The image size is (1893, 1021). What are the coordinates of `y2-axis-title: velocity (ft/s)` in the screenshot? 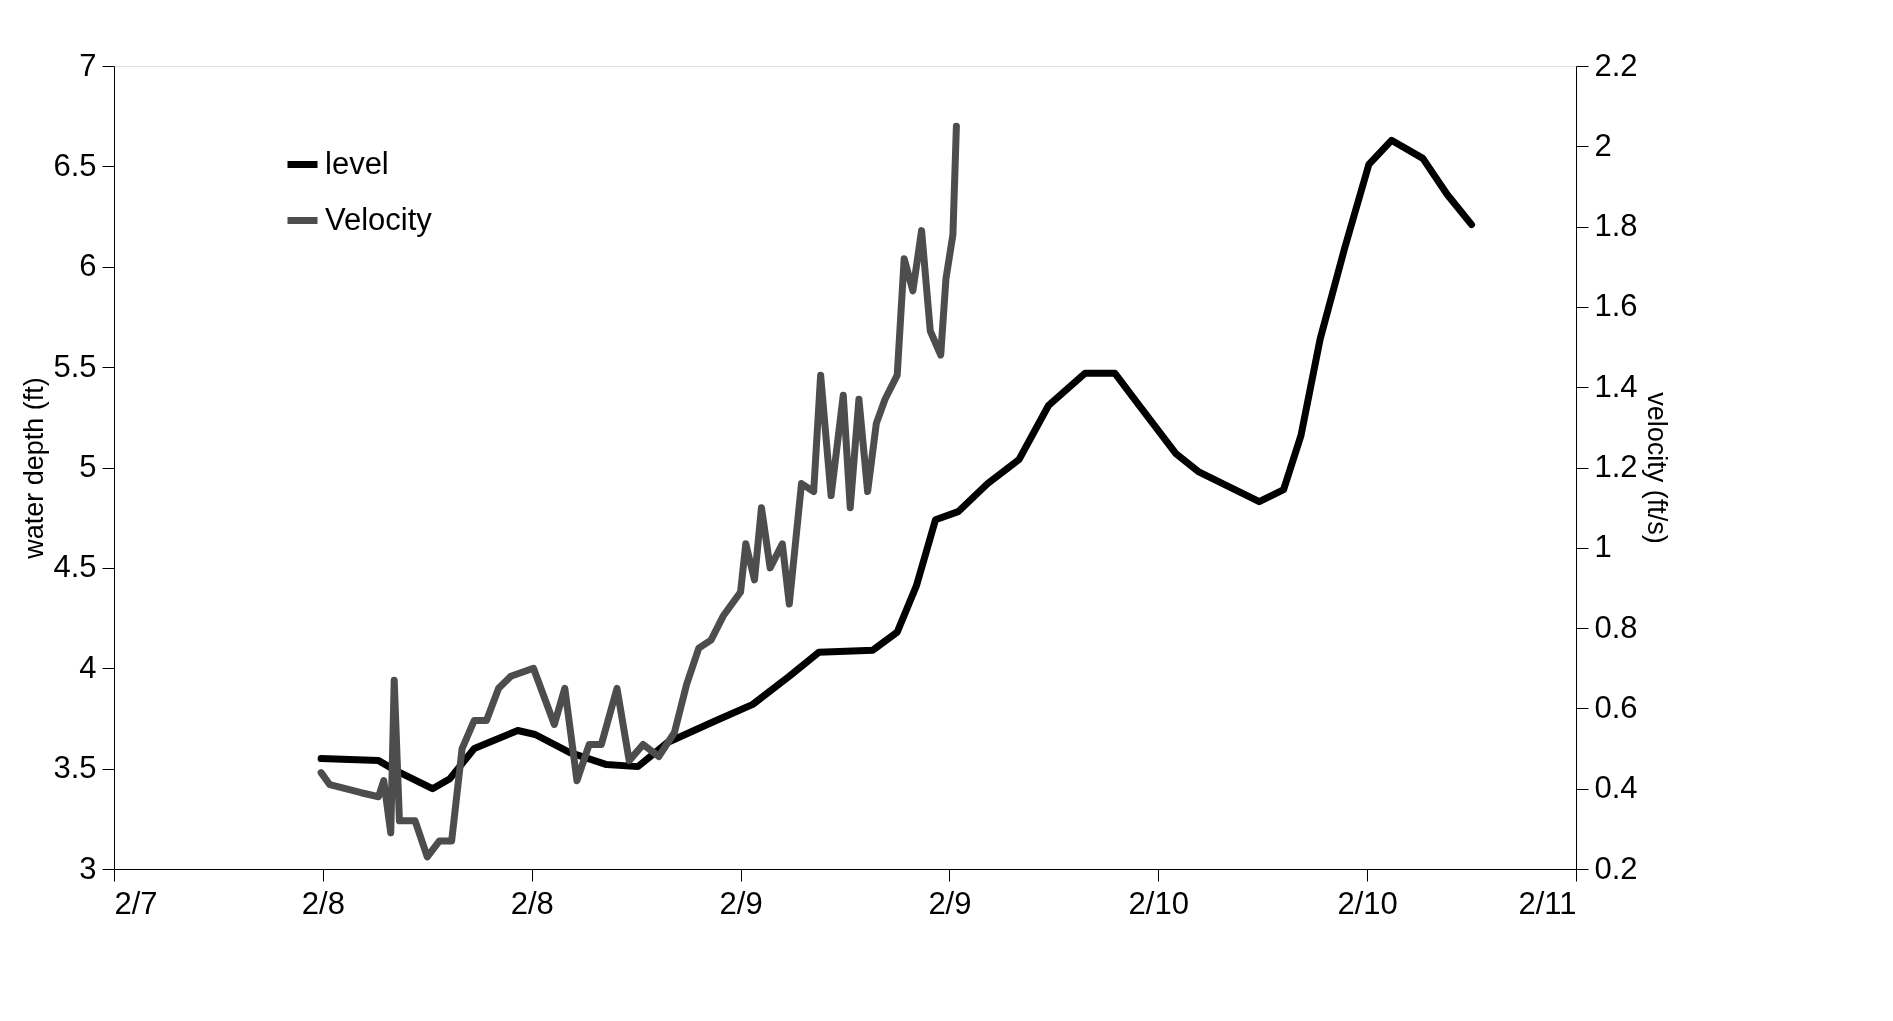 It's located at (1656, 468).